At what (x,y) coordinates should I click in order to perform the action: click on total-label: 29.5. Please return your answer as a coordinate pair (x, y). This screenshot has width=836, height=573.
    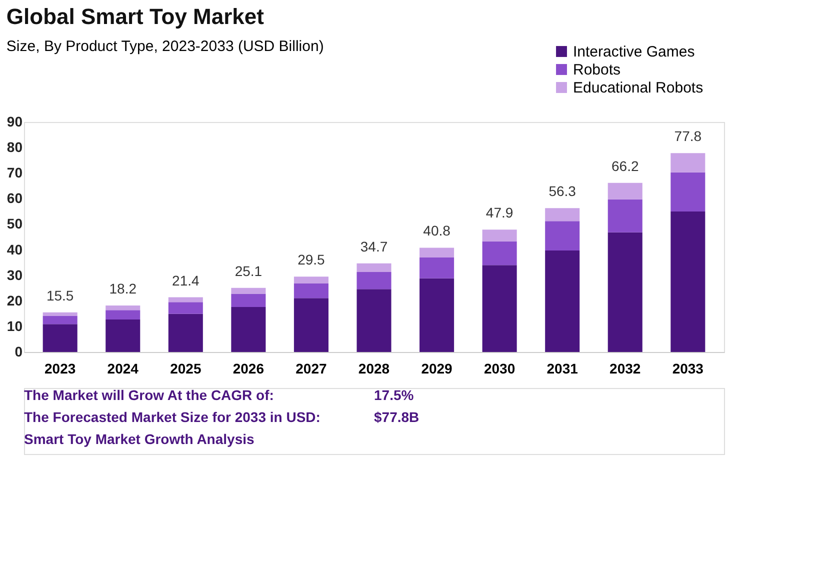
    Looking at the image, I should click on (312, 260).